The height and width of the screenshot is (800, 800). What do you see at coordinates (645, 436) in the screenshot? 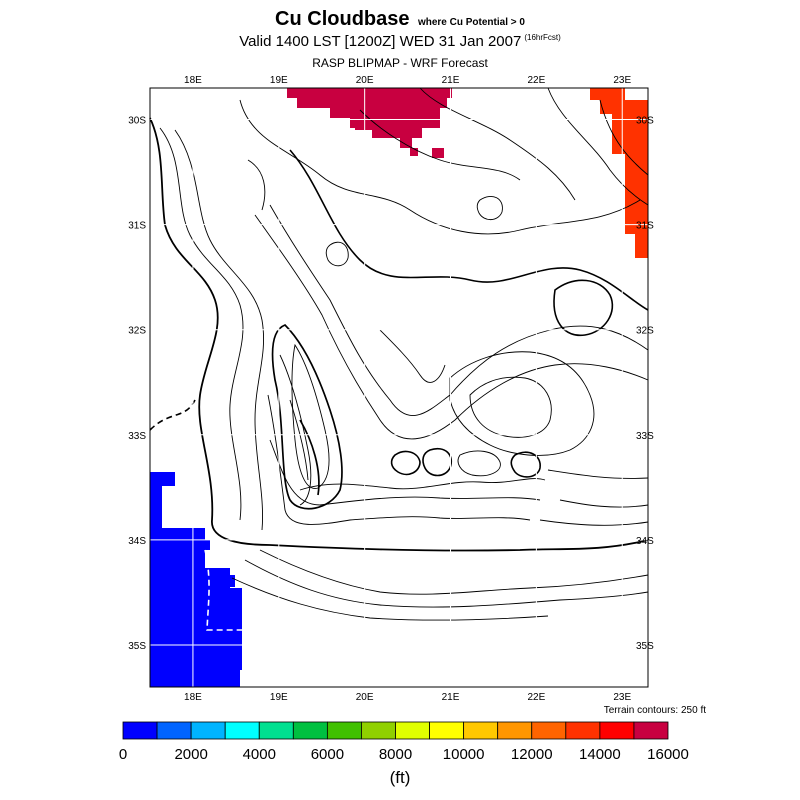
I see `right-lat-label: 33S` at bounding box center [645, 436].